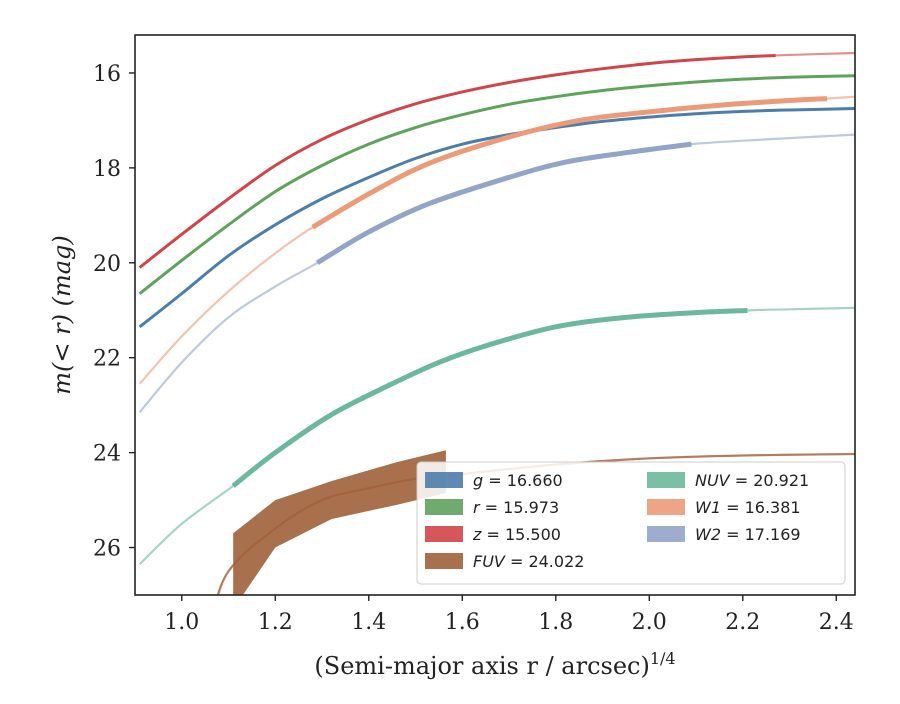 The image size is (900, 704). I want to click on x-axis-label-text: (Semi-major axis r / arcsec), so click(481, 666).